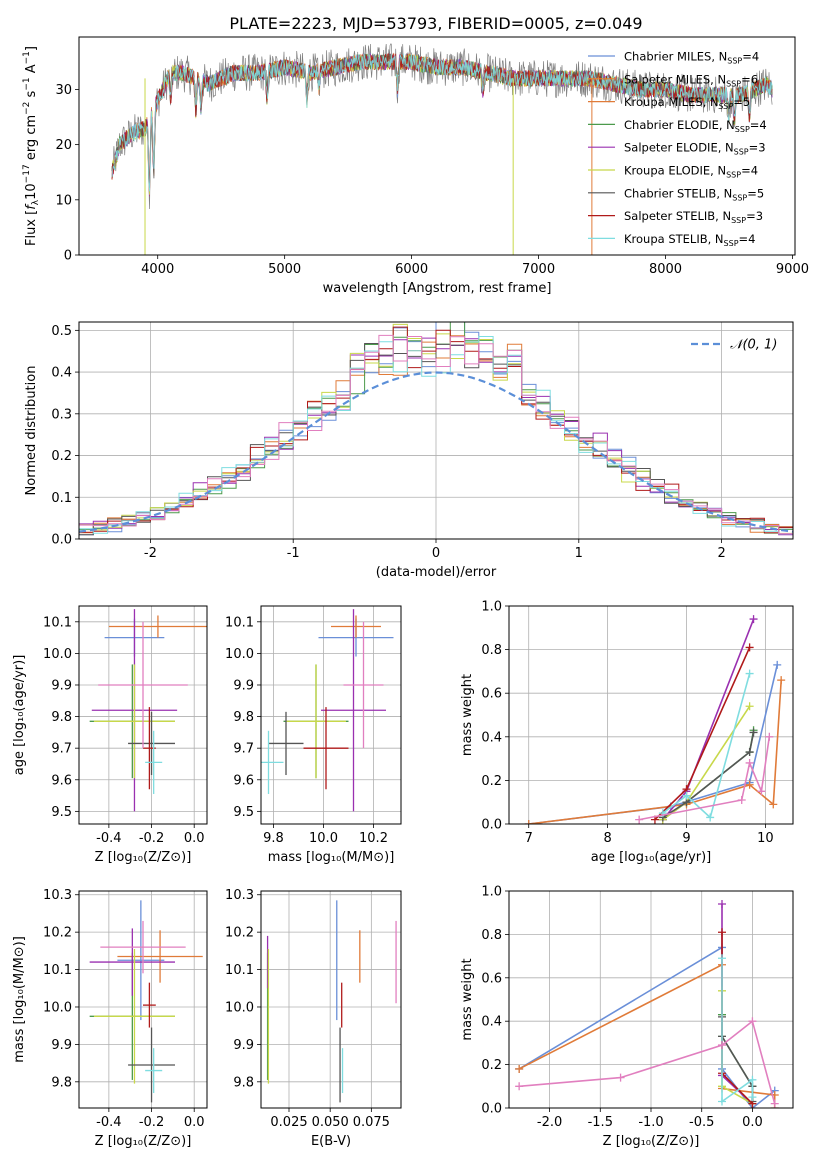  What do you see at coordinates (63, 90) in the screenshot?
I see `y-tick-label: 30` at bounding box center [63, 90].